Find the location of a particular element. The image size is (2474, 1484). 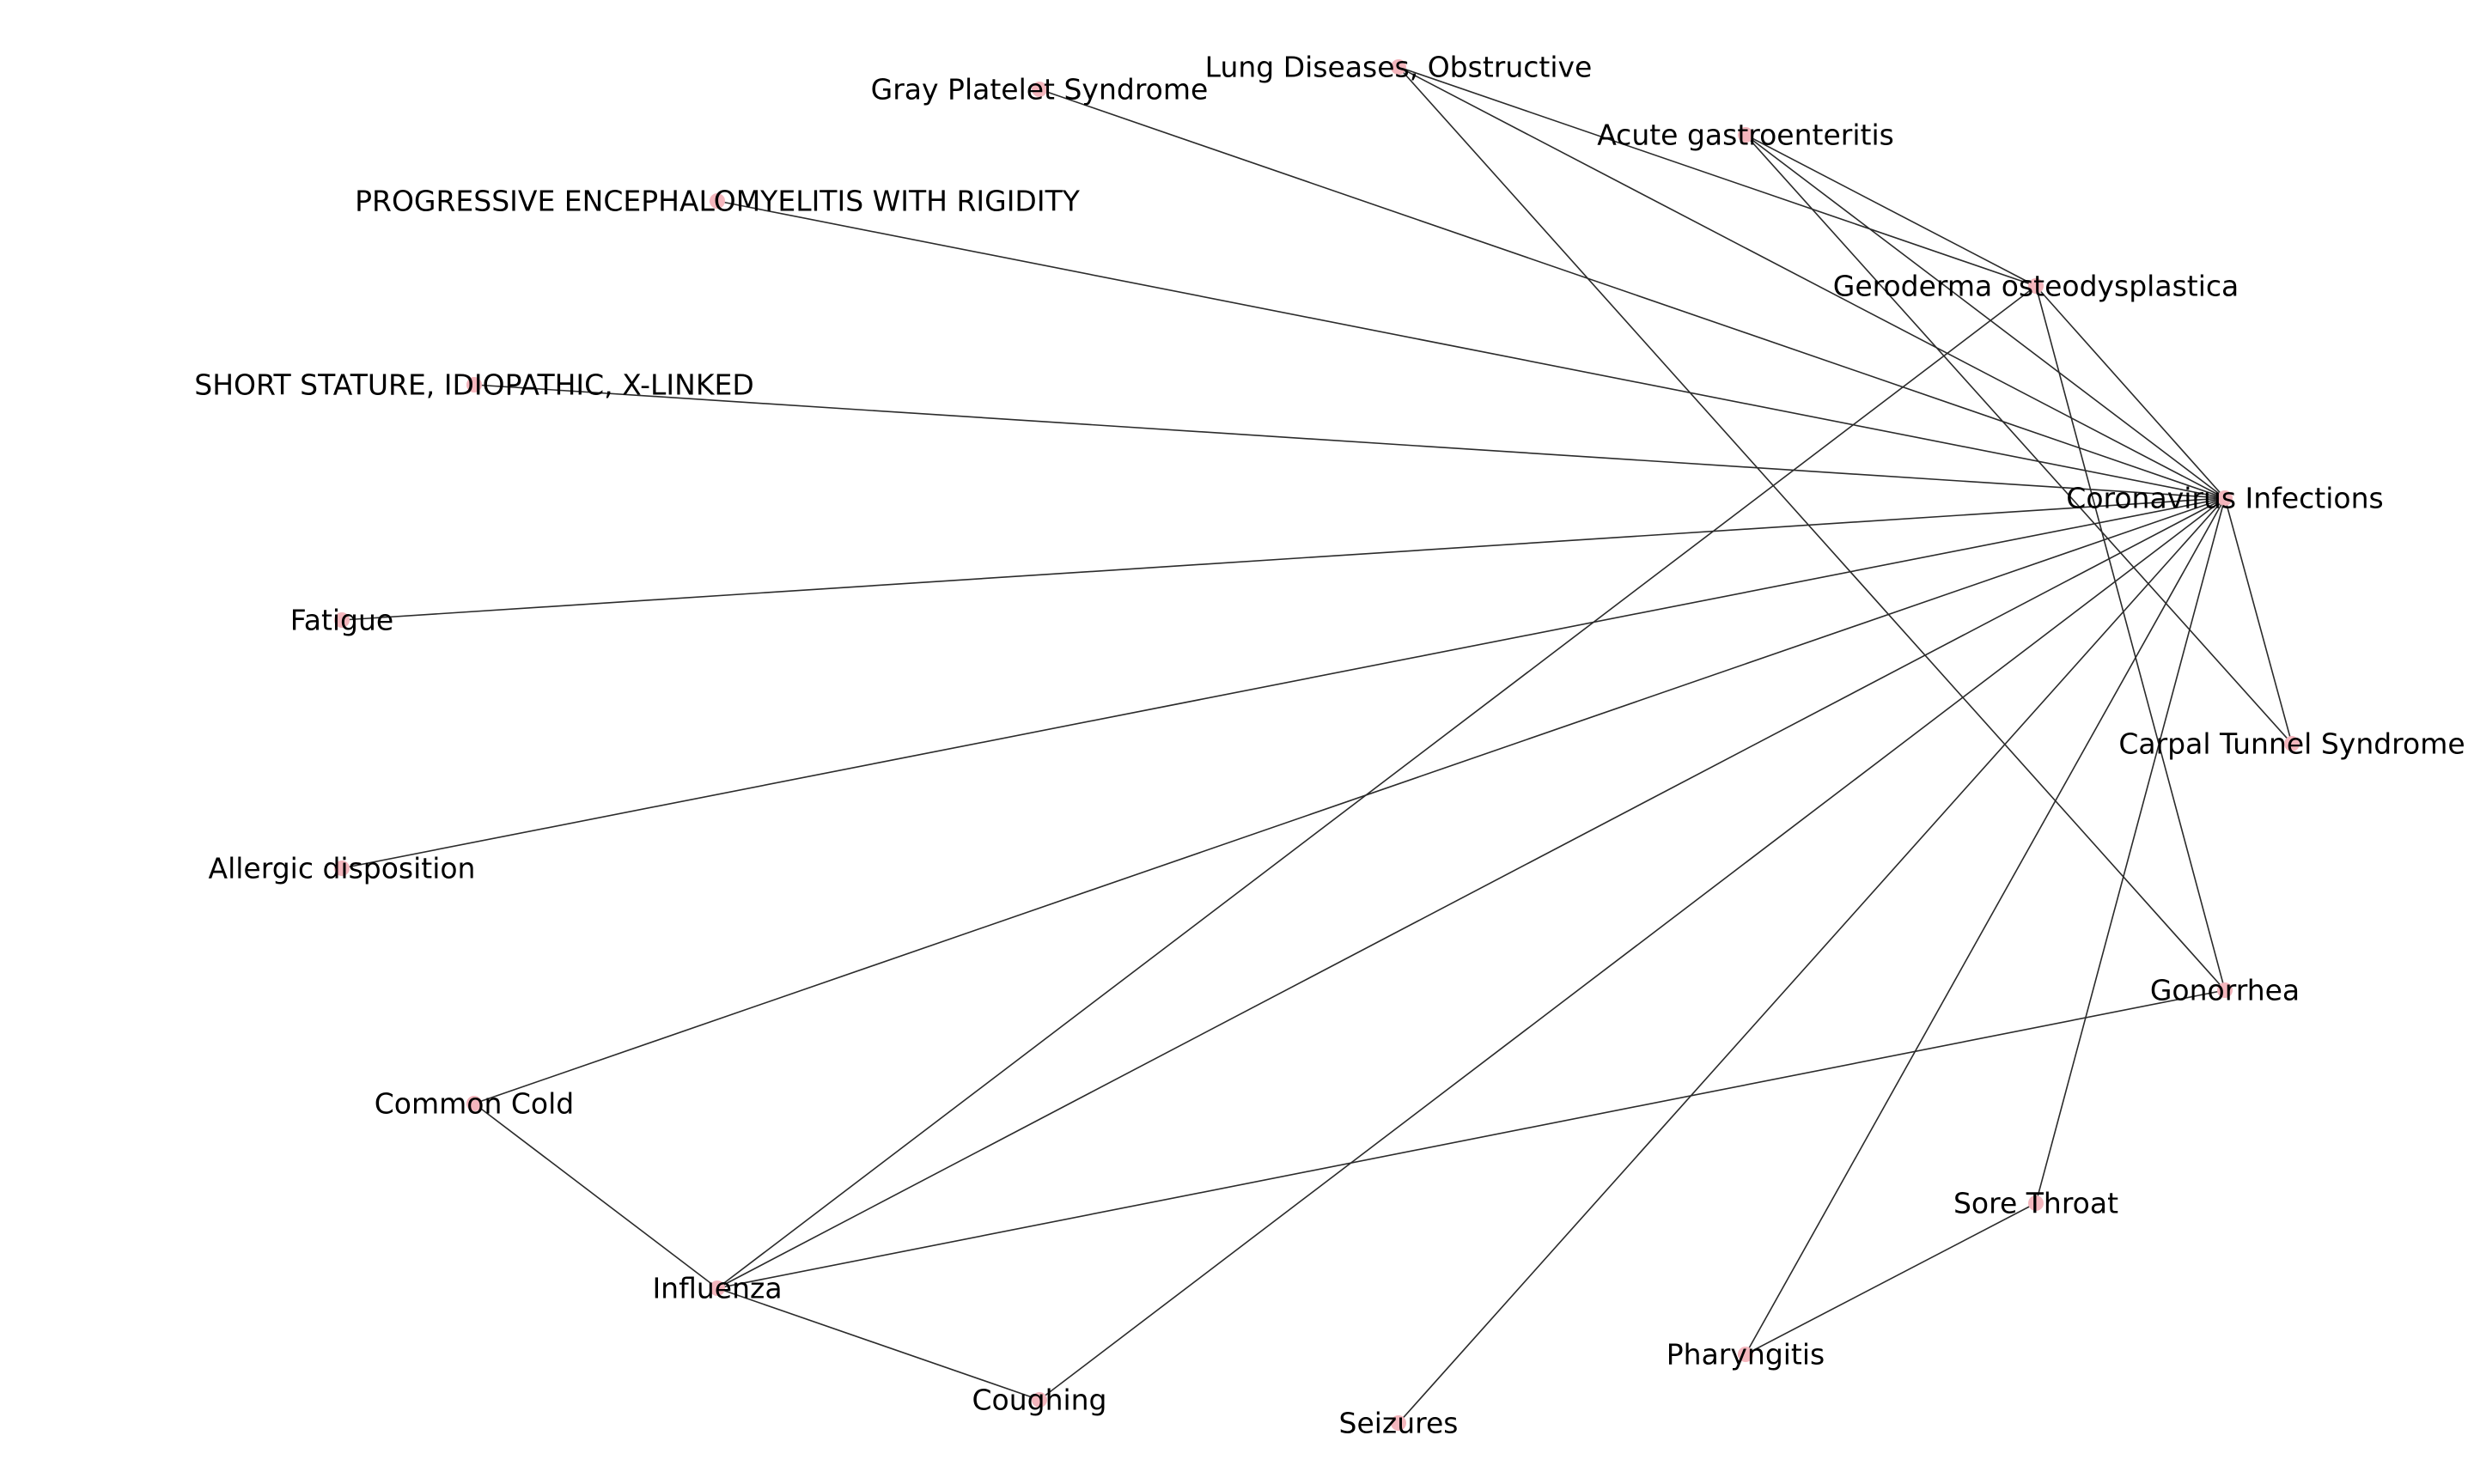

node-label-short: SHORT STATURE, IDIOPATHIC, X-LINKED is located at coordinates (474, 385).